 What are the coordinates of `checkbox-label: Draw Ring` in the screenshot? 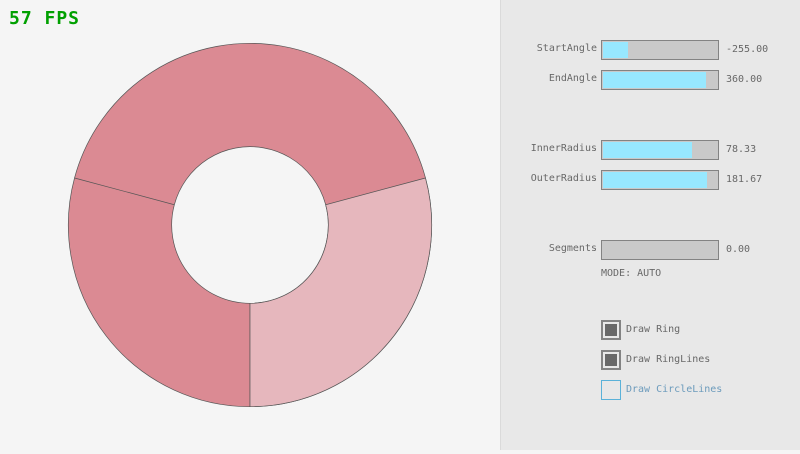 It's located at (653, 329).